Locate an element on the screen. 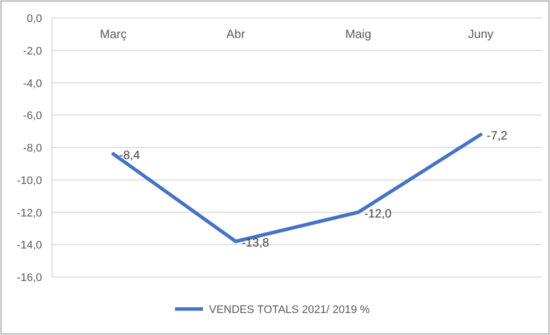 The height and width of the screenshot is (335, 550). y-tick-label: -14,0 is located at coordinates (29, 246).